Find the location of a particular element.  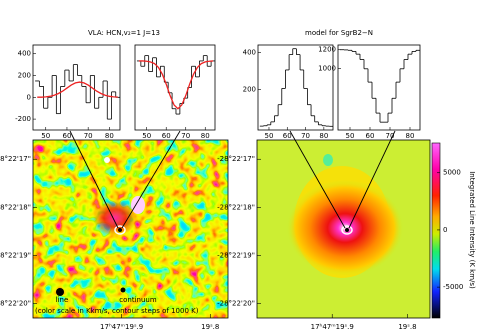

annotation: continuum is located at coordinates (138, 300).